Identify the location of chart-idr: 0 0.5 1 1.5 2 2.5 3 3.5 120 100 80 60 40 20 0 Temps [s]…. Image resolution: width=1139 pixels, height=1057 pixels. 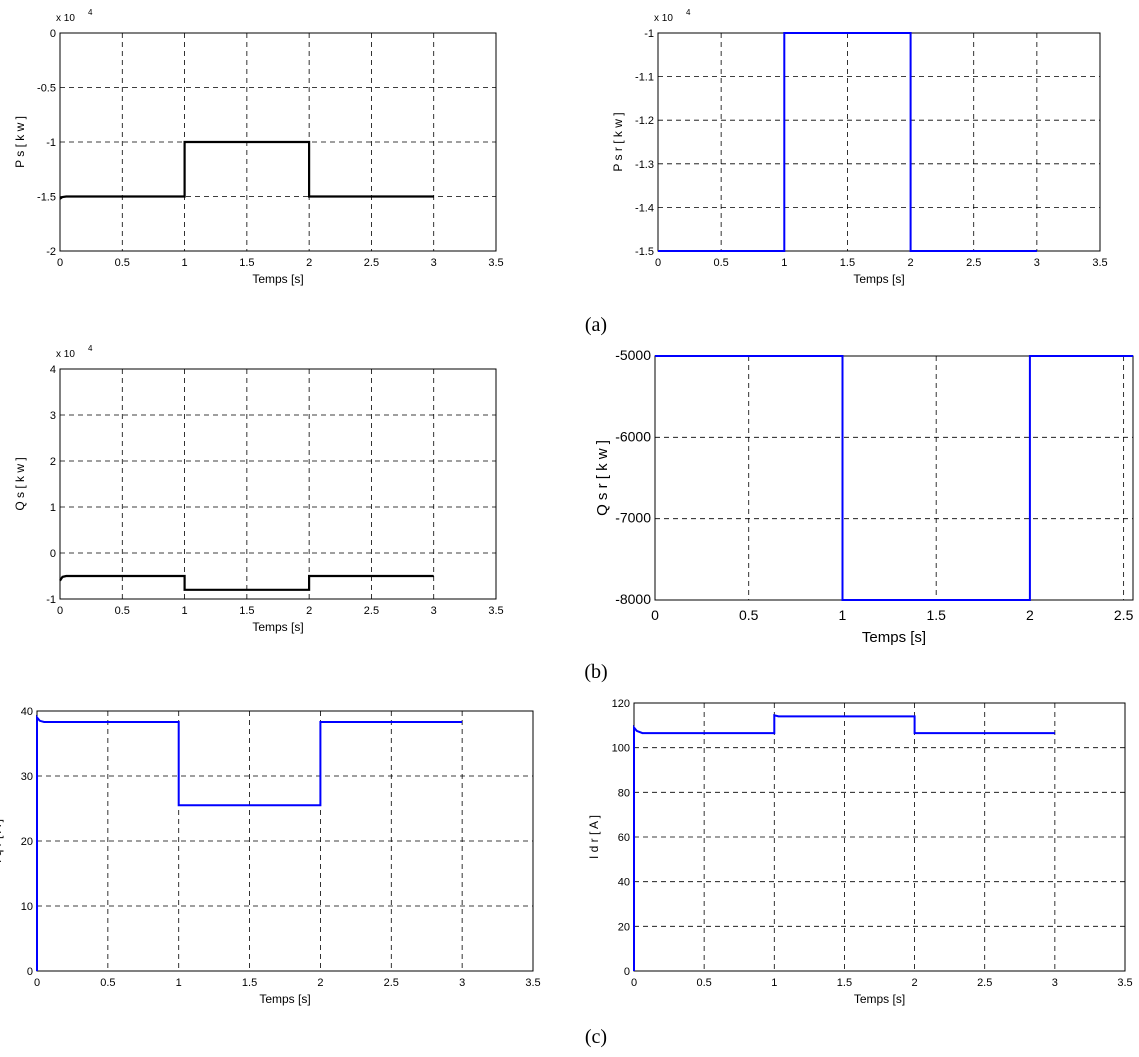
(860, 852).